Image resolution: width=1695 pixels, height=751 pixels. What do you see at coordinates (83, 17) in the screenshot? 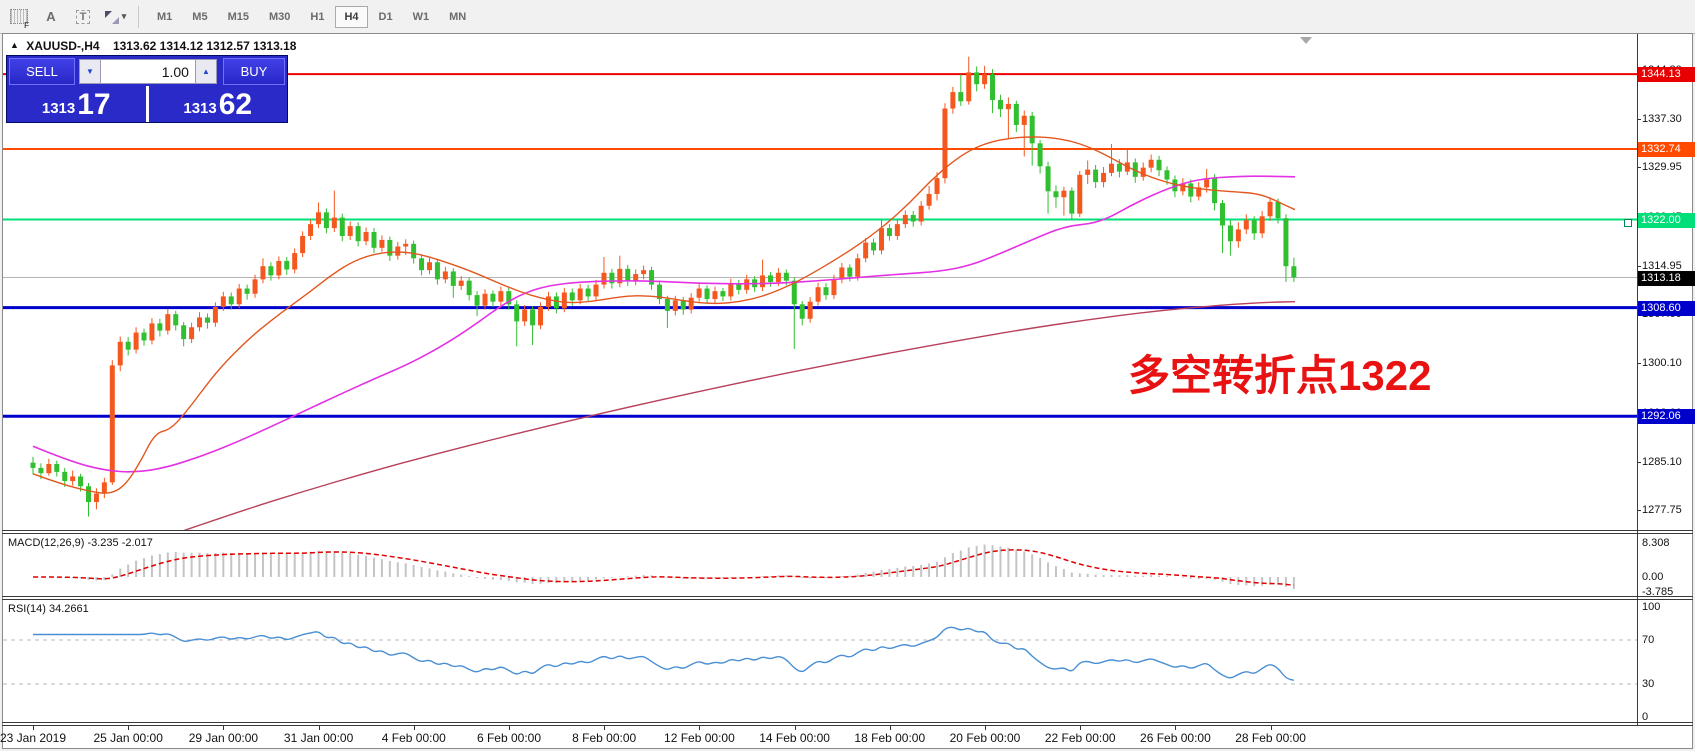
I see `text-box-icon: T` at bounding box center [83, 17].